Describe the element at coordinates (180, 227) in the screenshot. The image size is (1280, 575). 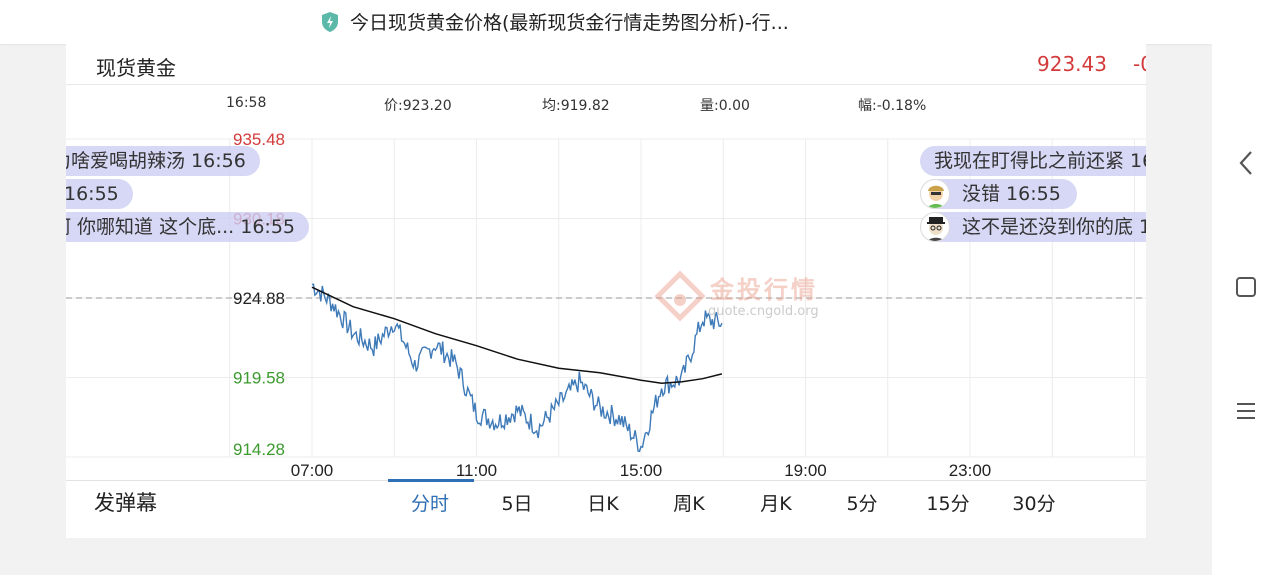
I see `danmu-text: 阿 你哪知道 这个底... 16:55` at that location.